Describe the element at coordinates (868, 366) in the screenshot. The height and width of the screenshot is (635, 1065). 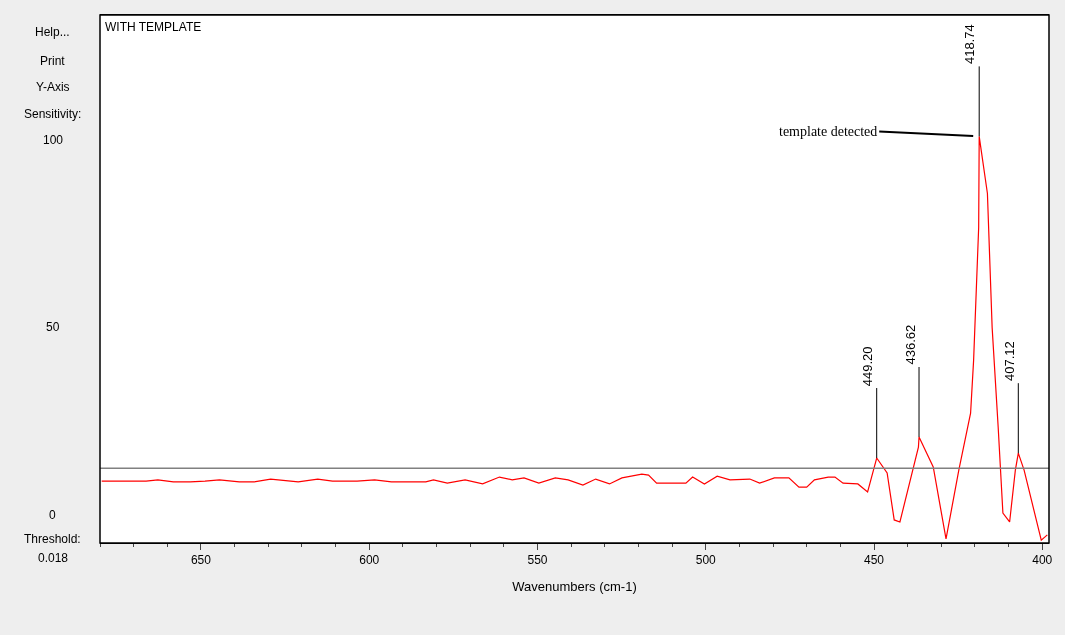
I see `annotation: 449.20` at that location.